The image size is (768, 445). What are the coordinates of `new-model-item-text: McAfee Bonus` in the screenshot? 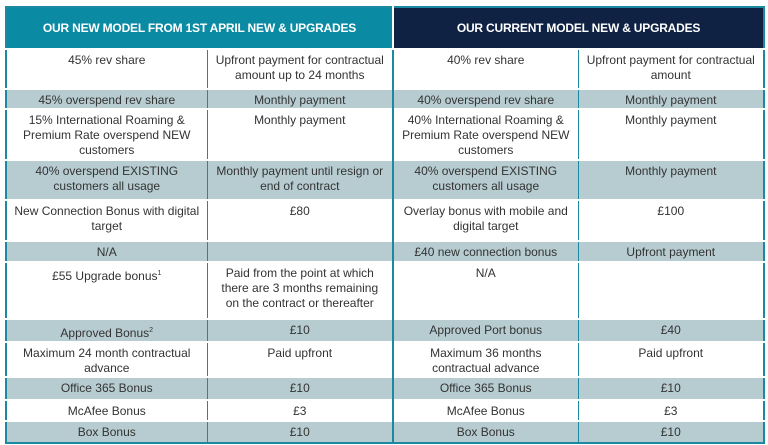 It's located at (106, 411).